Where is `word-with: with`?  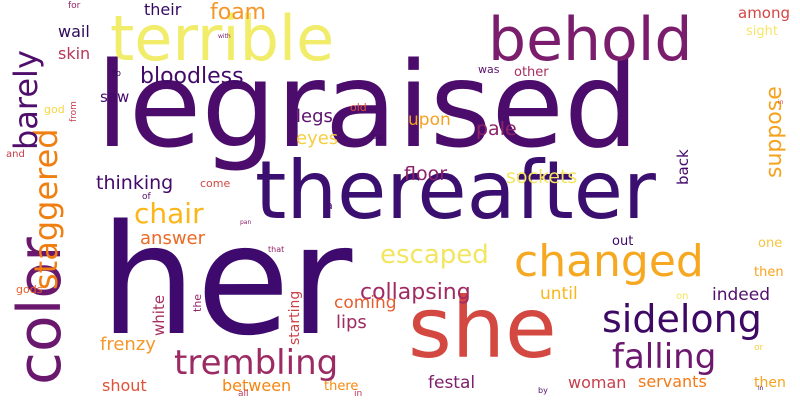 word-with: with is located at coordinates (224, 36).